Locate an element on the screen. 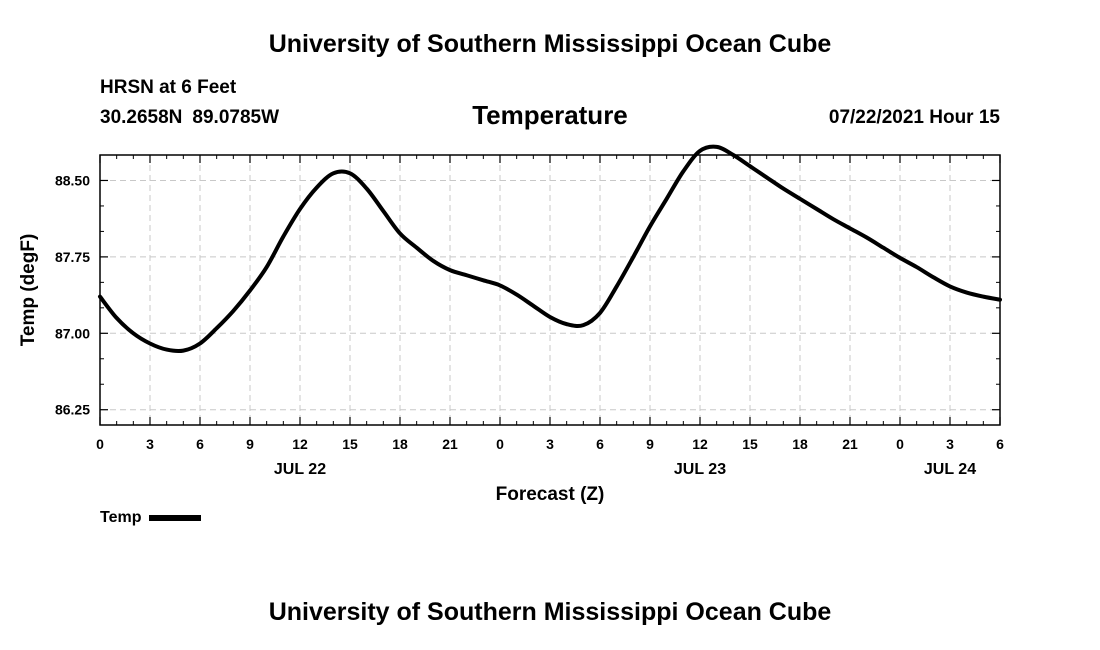 The image size is (1100, 650). date-label: JUL 23 is located at coordinates (700, 469).